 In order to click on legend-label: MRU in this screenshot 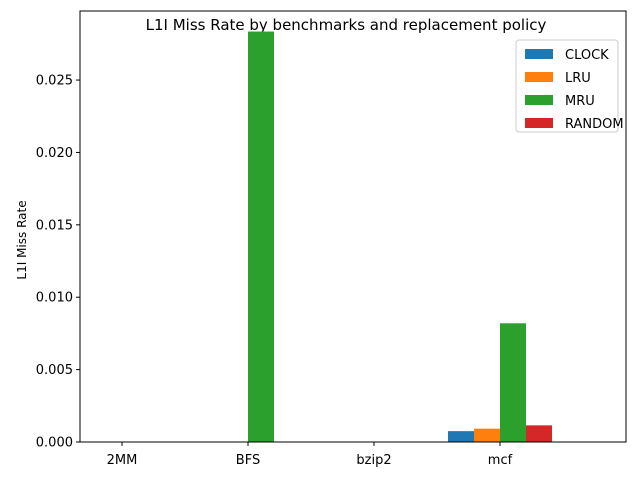, I will do `click(580, 101)`.